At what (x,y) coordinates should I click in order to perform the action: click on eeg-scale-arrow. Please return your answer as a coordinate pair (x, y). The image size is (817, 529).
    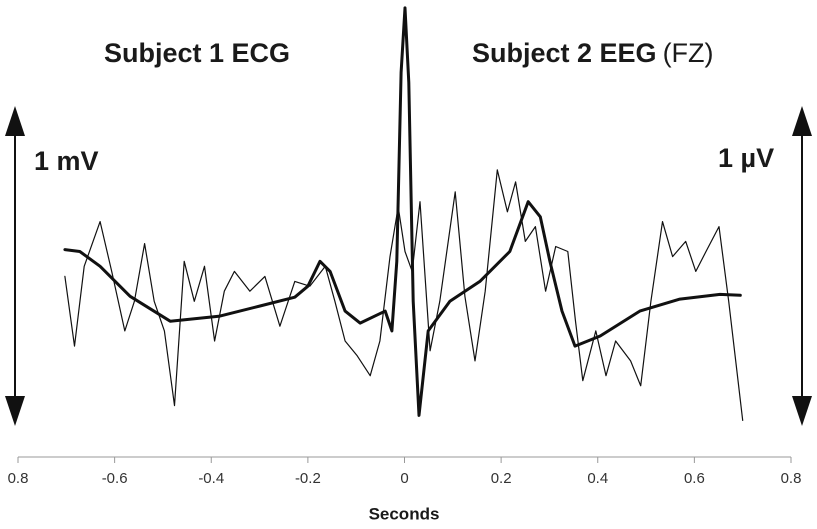
    Looking at the image, I should click on (802, 266).